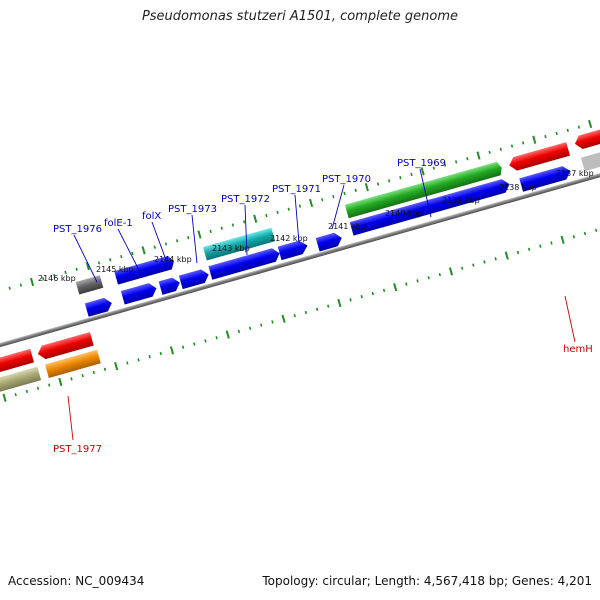 This screenshot has width=600, height=600. Describe the element at coordinates (293, 250) in the screenshot. I see `gene-pst-1971` at that location.